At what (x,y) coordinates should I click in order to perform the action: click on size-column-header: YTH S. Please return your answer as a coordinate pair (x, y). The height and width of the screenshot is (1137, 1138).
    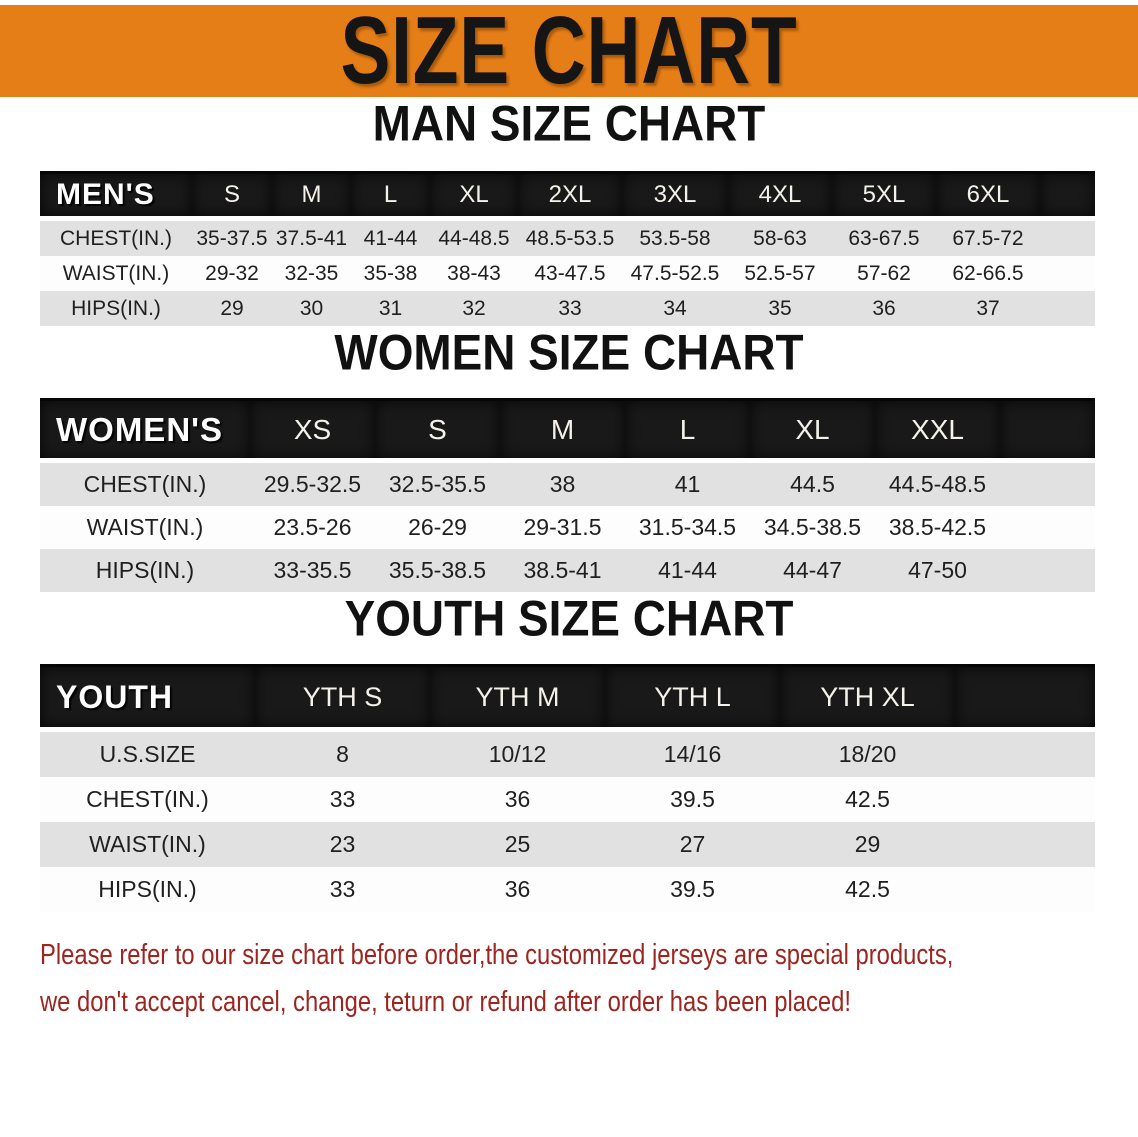
    Looking at the image, I should click on (342, 698).